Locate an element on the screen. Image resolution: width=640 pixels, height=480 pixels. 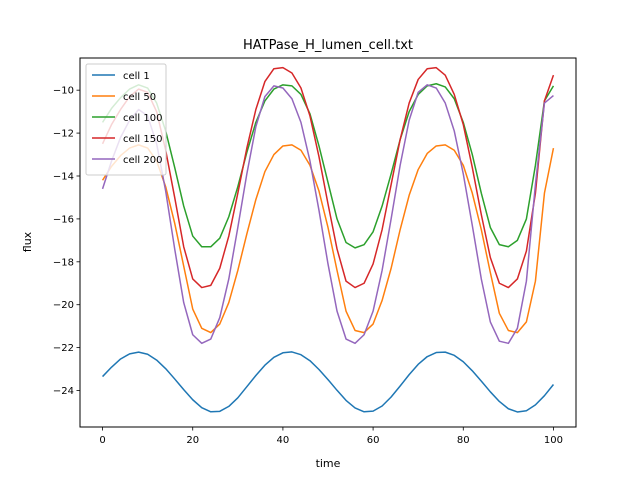
x-tick-label: 100 is located at coordinates (553, 440).